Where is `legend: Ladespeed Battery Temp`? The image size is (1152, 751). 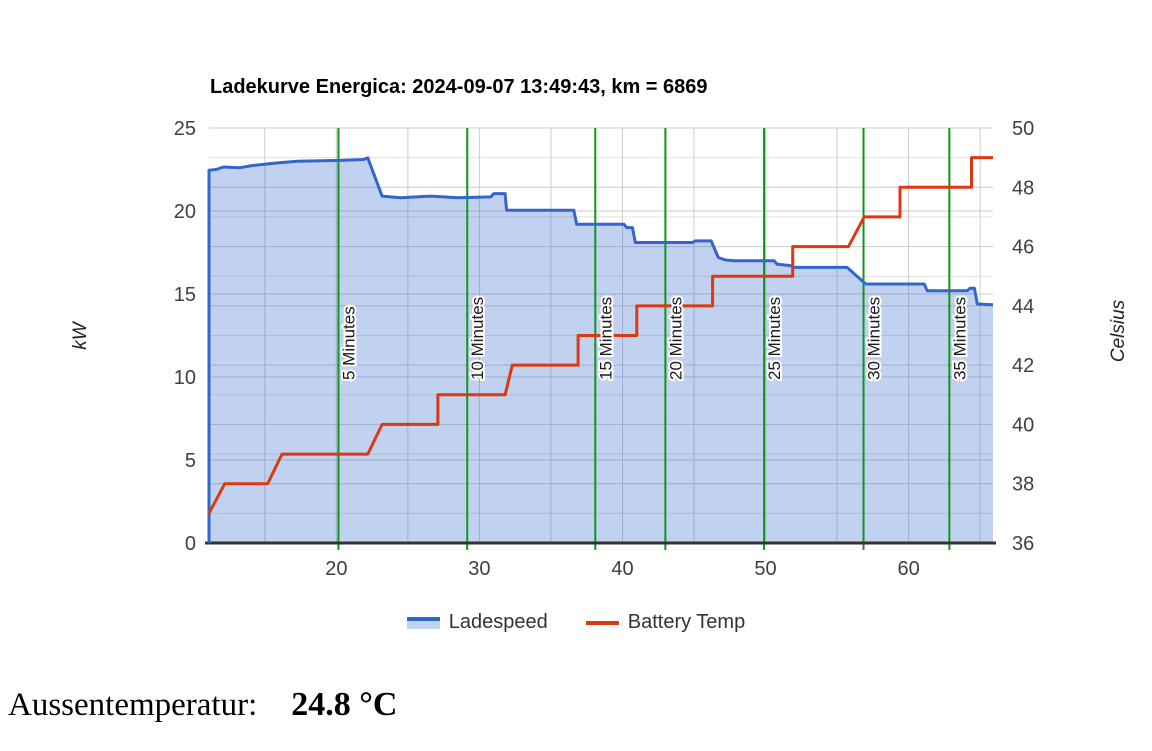
legend: Ladespeed Battery Temp is located at coordinates (576, 622).